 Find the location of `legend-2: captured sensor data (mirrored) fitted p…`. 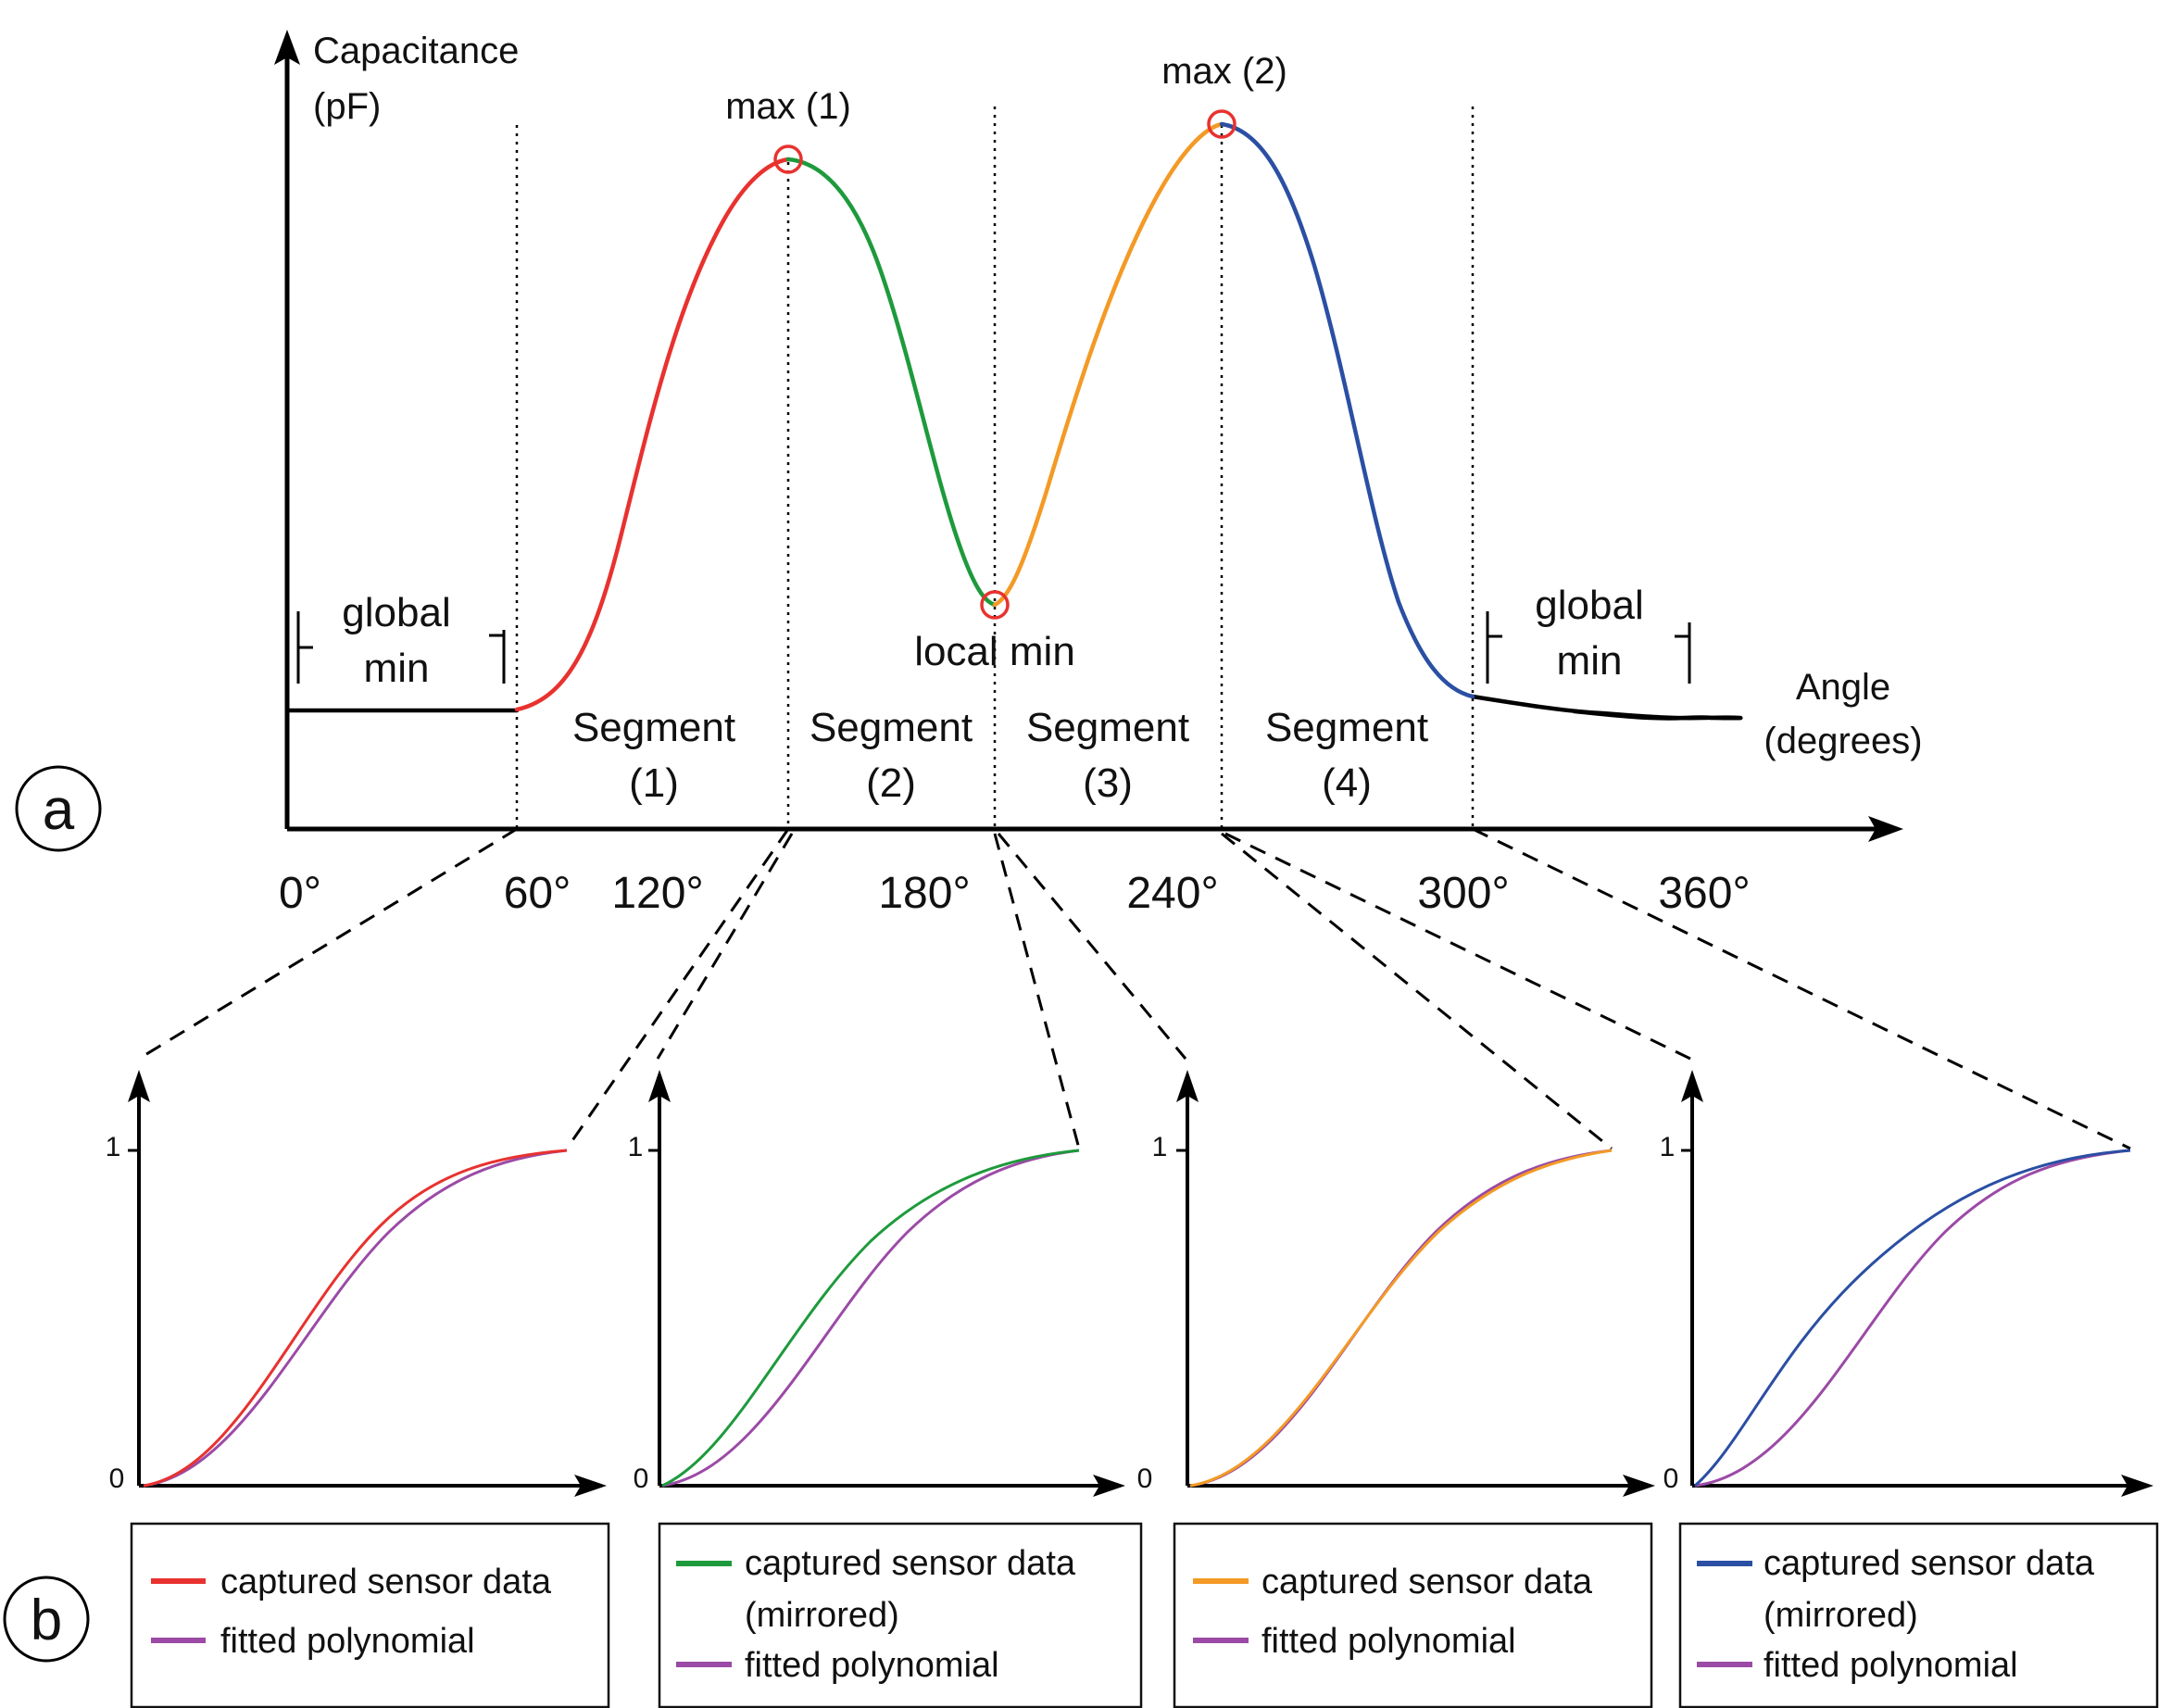

legend-2: captured sensor data (mirrored) fitted p… is located at coordinates (900, 1615).